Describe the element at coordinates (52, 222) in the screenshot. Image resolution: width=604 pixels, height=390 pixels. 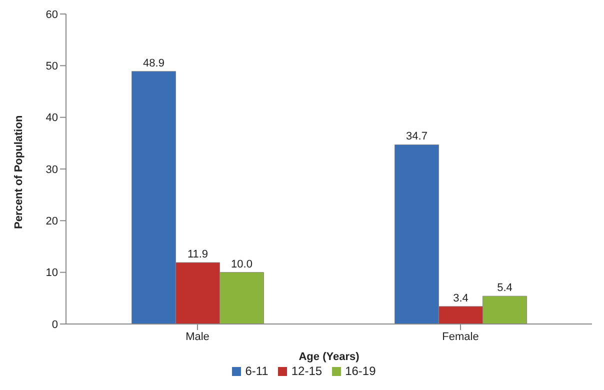
I see `y-tick-label: 20` at that location.